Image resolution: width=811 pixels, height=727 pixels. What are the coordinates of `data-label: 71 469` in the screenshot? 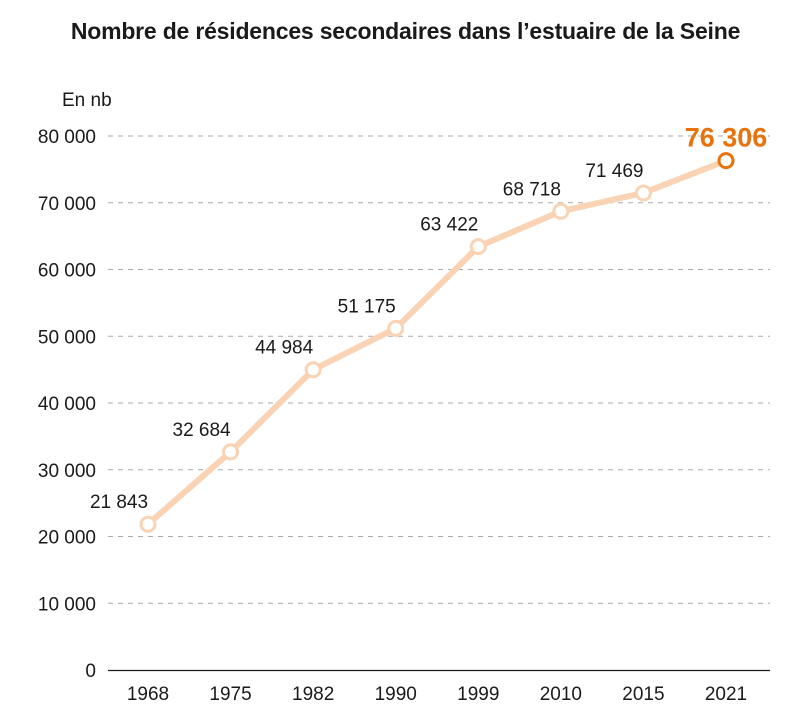 It's located at (614, 171).